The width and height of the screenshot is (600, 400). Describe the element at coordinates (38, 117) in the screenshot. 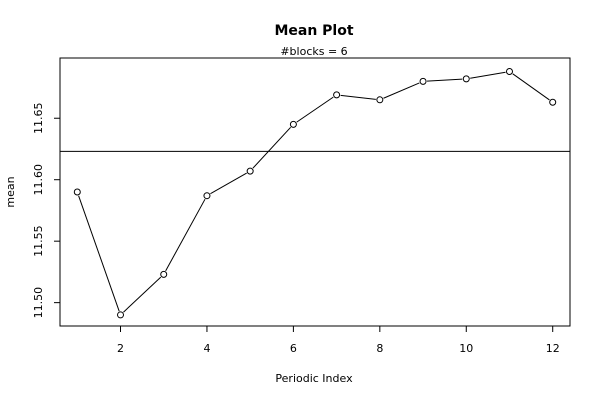

I see `y-tick-label: 11.65` at that location.